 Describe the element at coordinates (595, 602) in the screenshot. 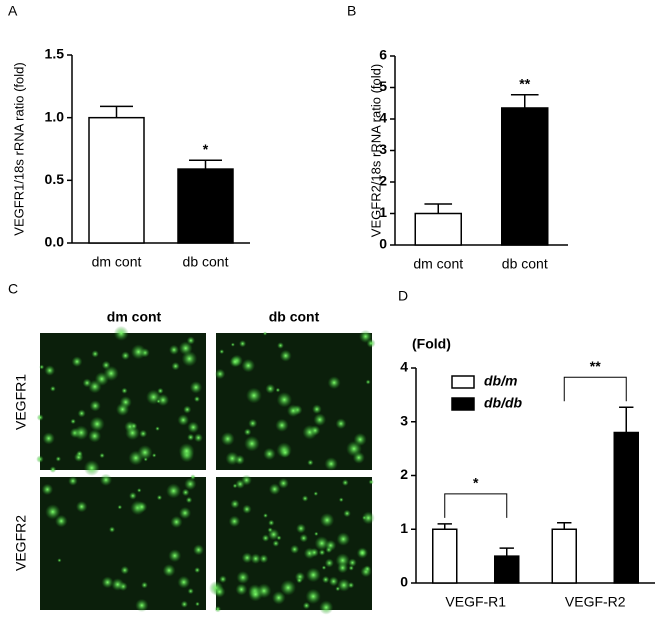

I see `x-tick-label: VEGF-R2` at that location.